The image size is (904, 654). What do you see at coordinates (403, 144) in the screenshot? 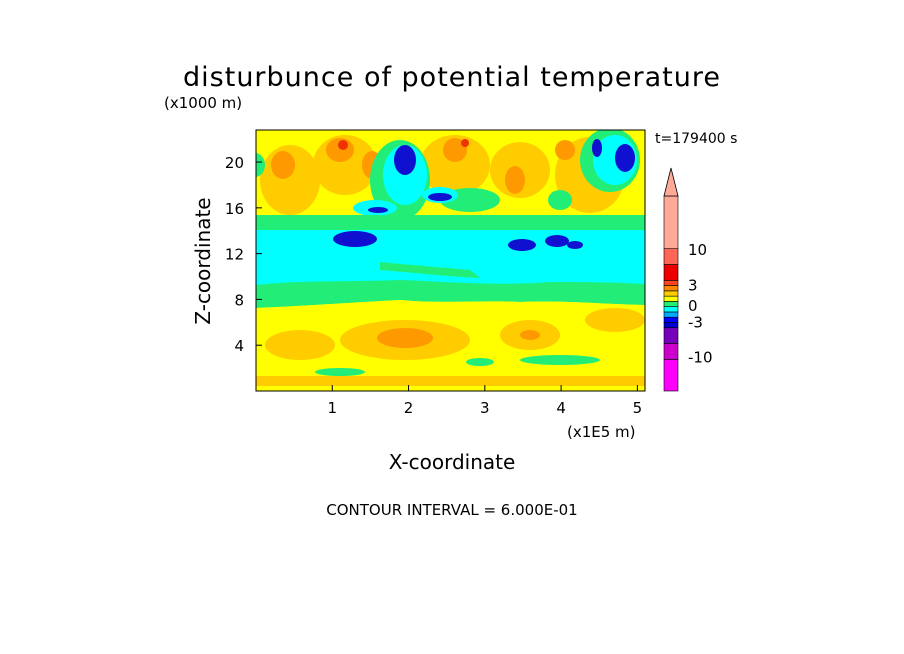
I see `upper-red-spots` at bounding box center [403, 144].